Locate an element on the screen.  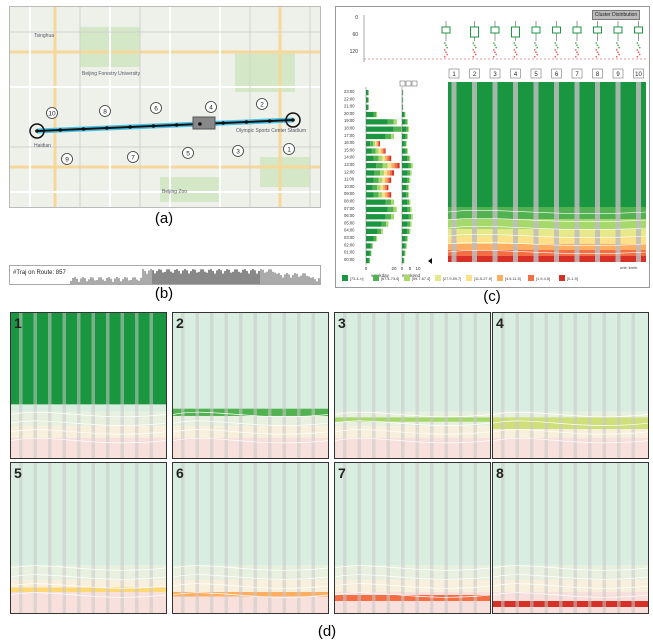
station-marker: 9 is located at coordinates (67, 159).